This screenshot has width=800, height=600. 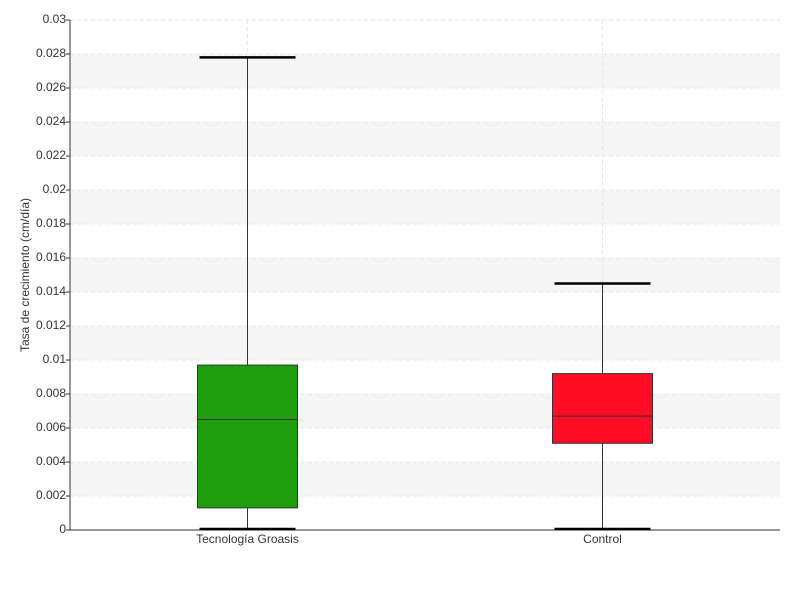 I want to click on y-tick-label: 0.002, so click(x=51, y=495).